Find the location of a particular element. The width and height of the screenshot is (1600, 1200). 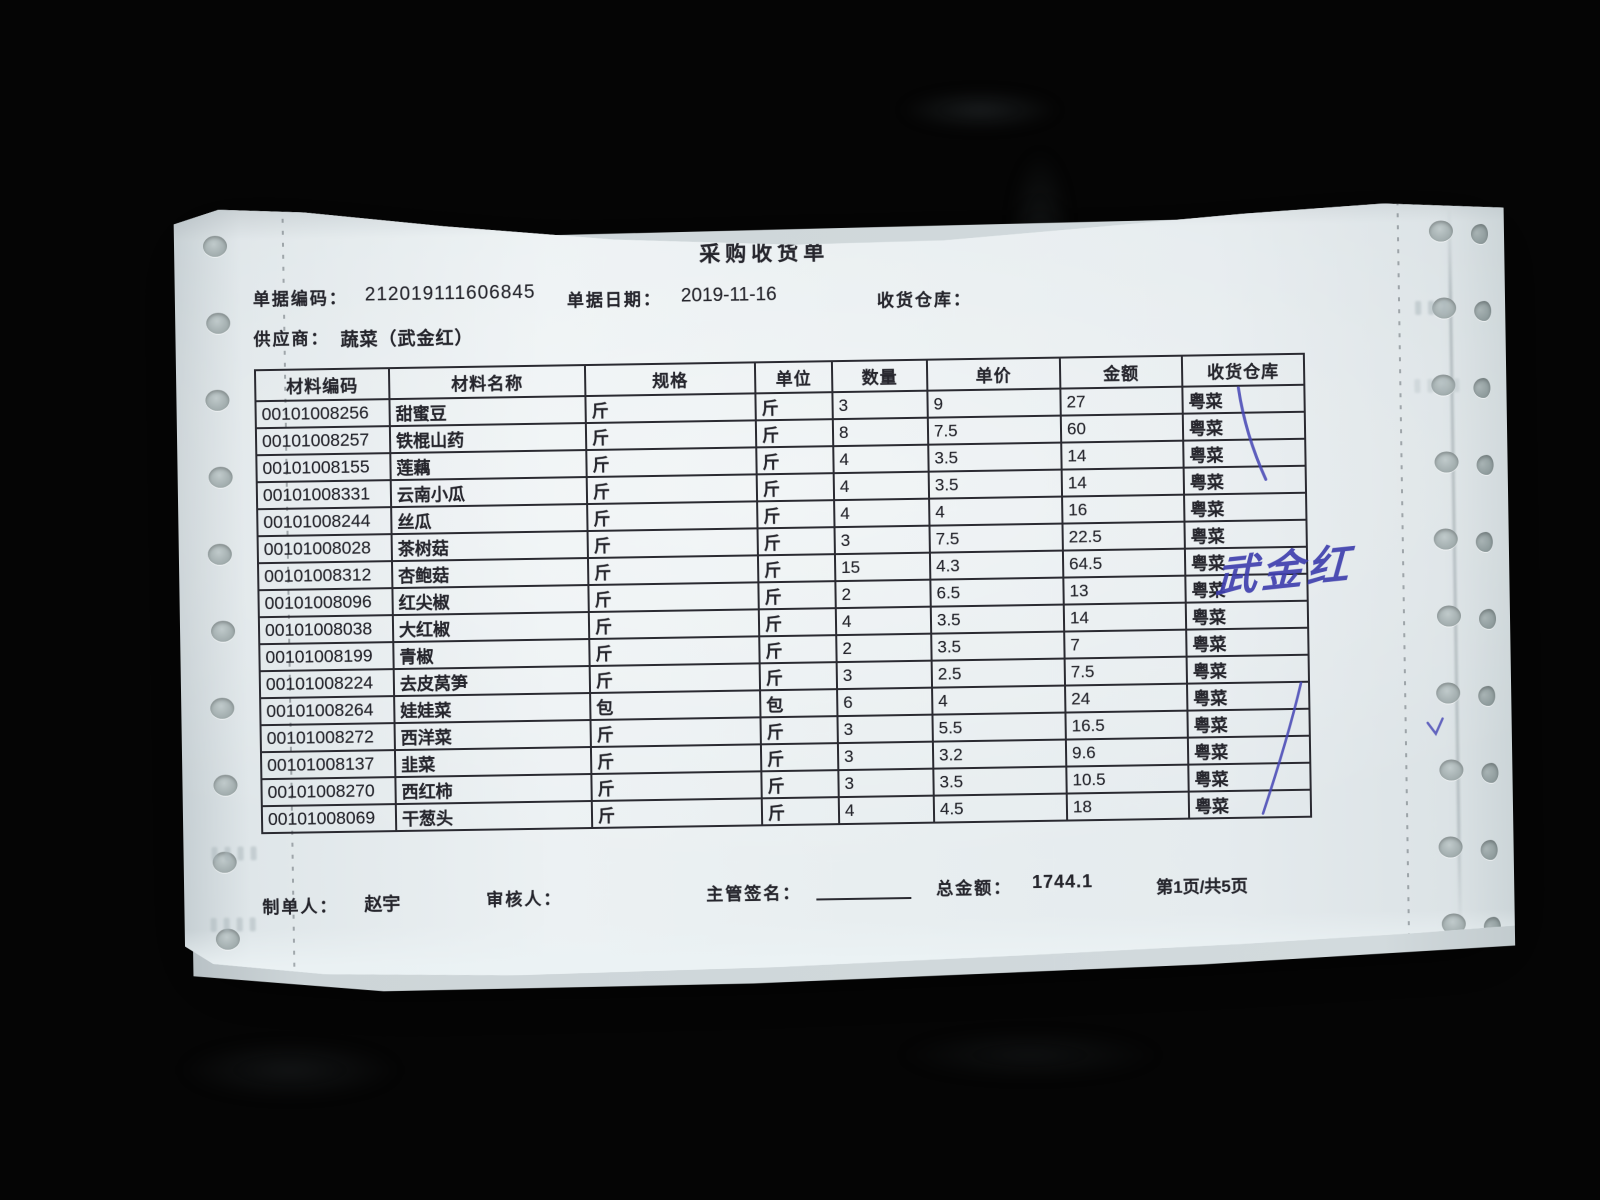

perforation-line-right is located at coordinates (1403, 576).